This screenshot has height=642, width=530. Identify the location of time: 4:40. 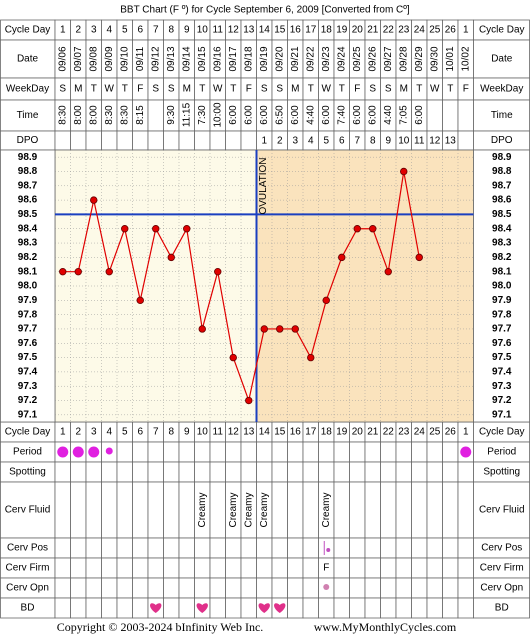
(310, 115).